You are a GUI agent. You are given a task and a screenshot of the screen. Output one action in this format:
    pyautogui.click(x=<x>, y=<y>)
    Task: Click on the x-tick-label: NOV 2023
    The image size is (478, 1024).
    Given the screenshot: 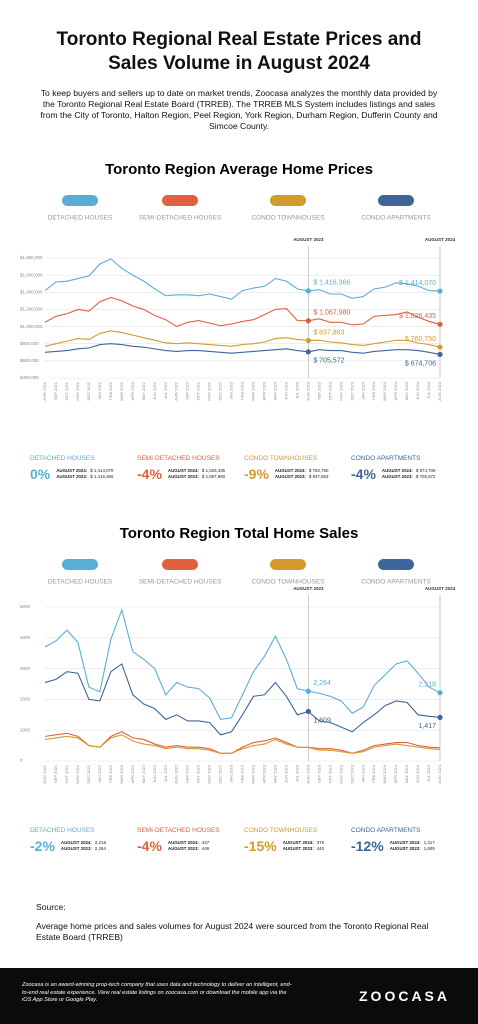 What is the action you would take?
    pyautogui.click(x=340, y=773)
    